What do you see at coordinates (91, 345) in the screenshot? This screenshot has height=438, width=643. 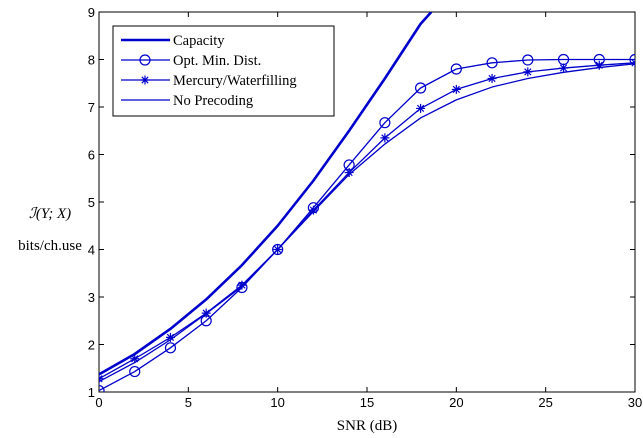 I see `y-tick-label: 2` at bounding box center [91, 345].